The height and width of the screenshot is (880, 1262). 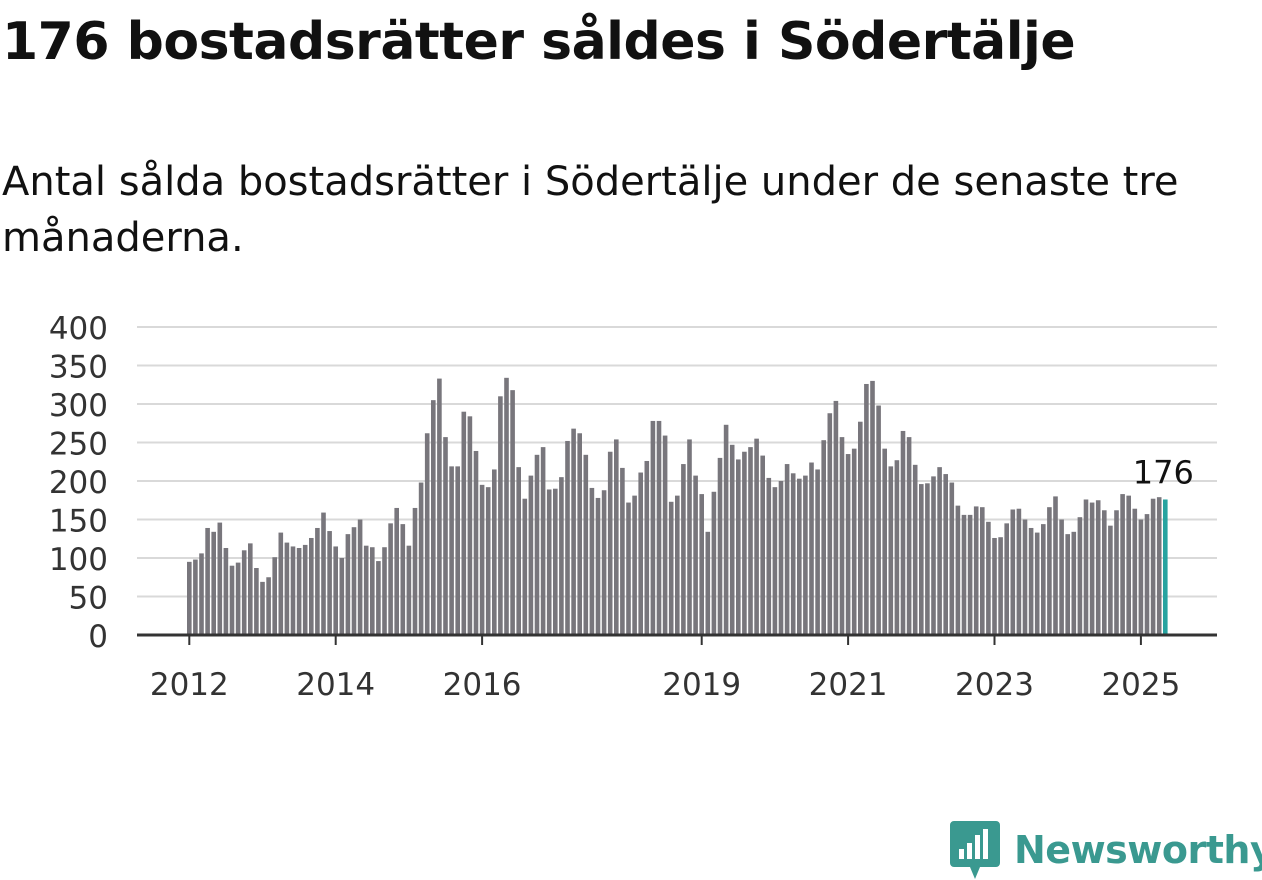 What do you see at coordinates (98, 637) in the screenshot?
I see `y-tick-label: 0` at bounding box center [98, 637].